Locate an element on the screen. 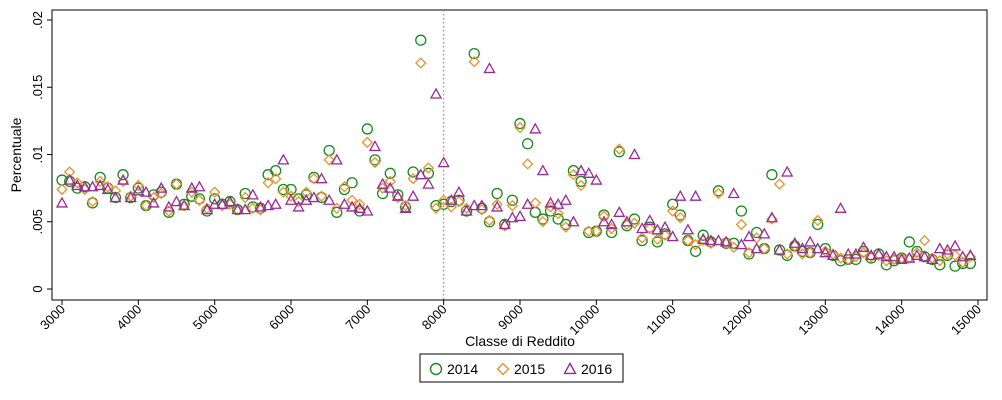  legend-marker-2016 is located at coordinates (570, 368).